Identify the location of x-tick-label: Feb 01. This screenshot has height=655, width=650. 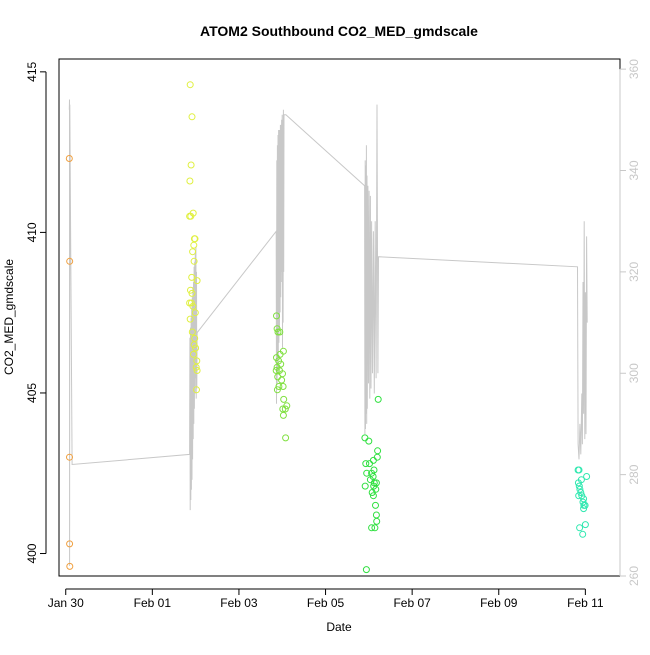
(153, 603).